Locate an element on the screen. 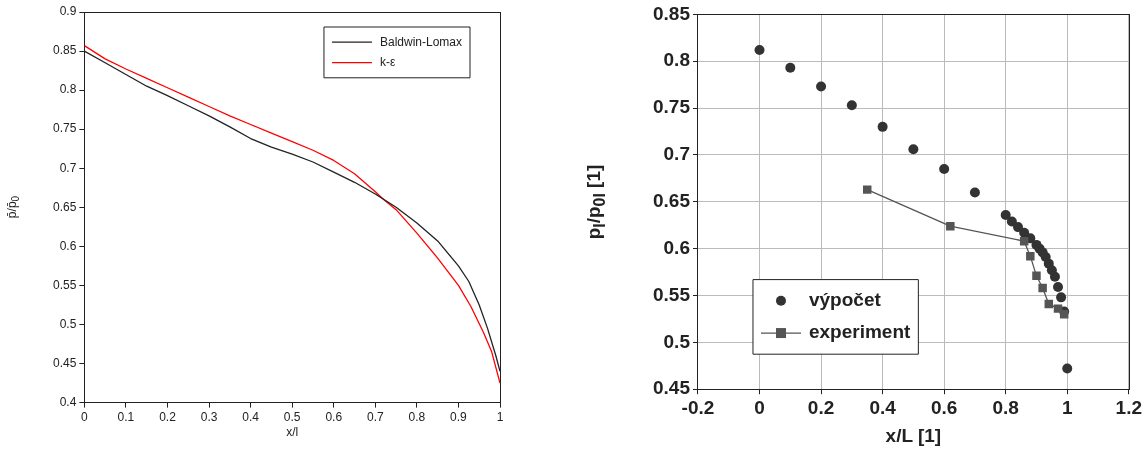 This screenshot has width=1145, height=468. x-tick-label: 0.5 is located at coordinates (292, 417).